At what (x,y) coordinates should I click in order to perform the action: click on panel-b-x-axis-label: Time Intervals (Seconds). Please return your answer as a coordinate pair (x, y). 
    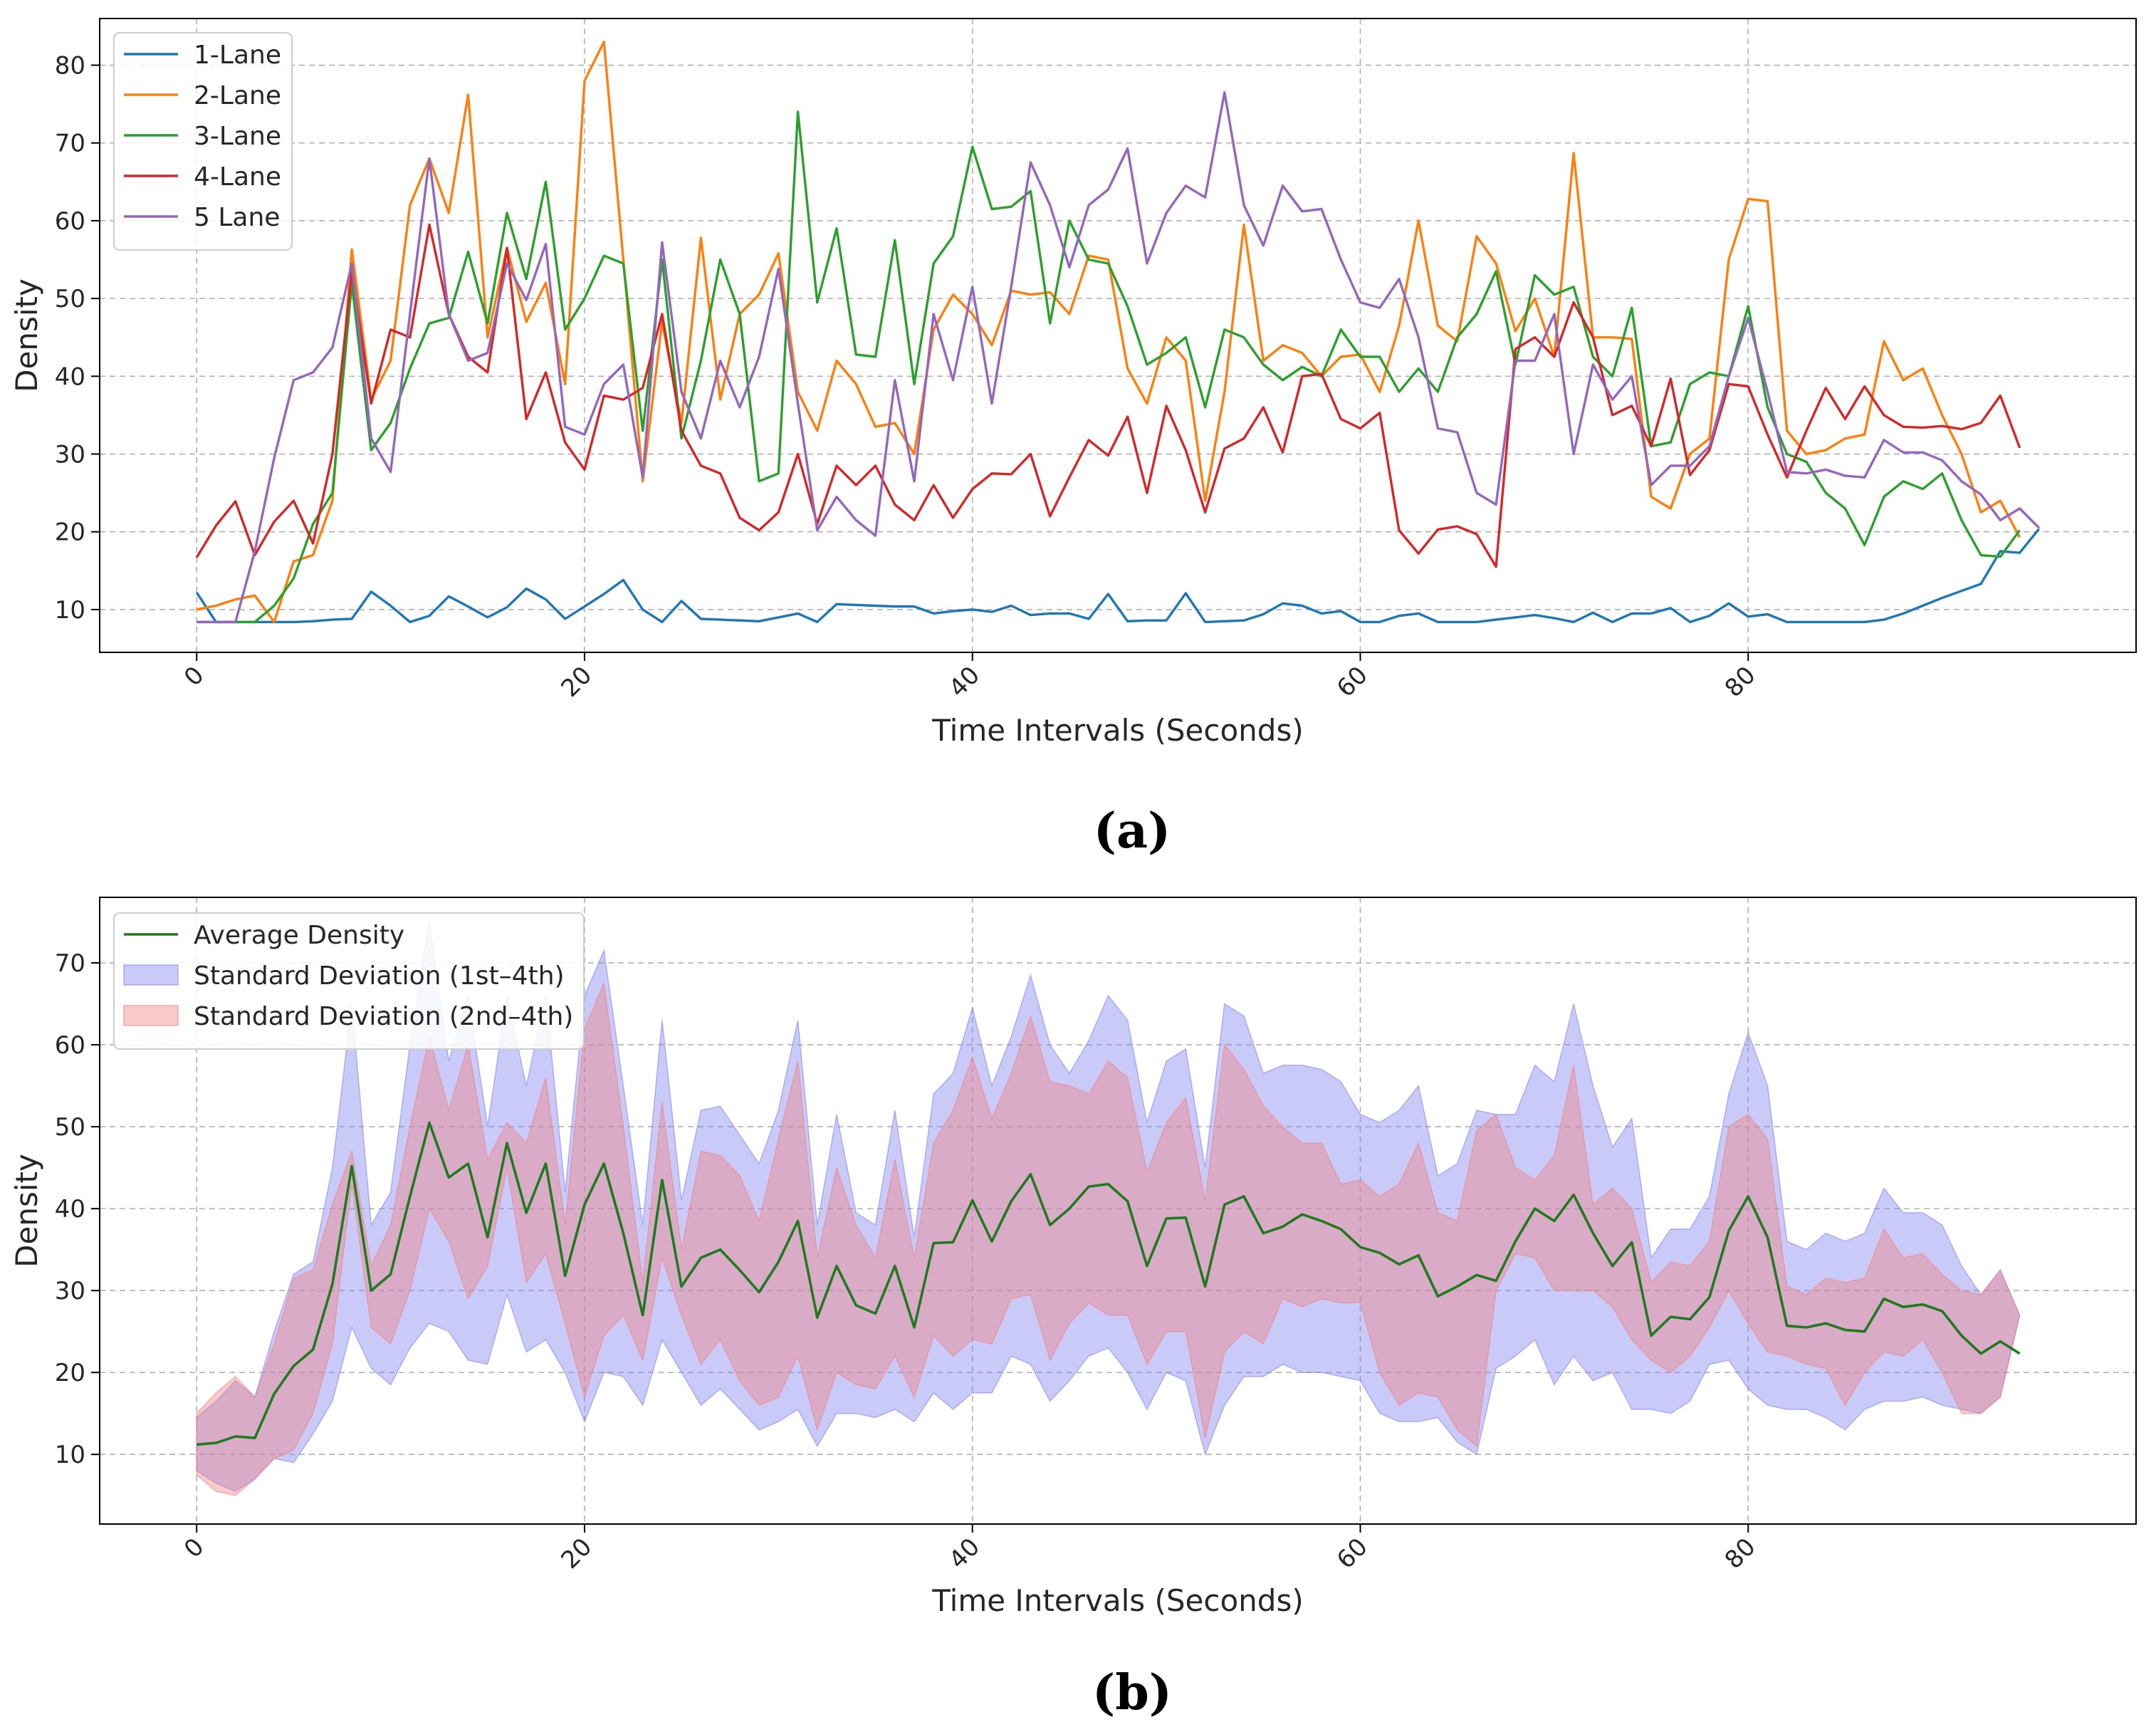
    Looking at the image, I should click on (1117, 1601).